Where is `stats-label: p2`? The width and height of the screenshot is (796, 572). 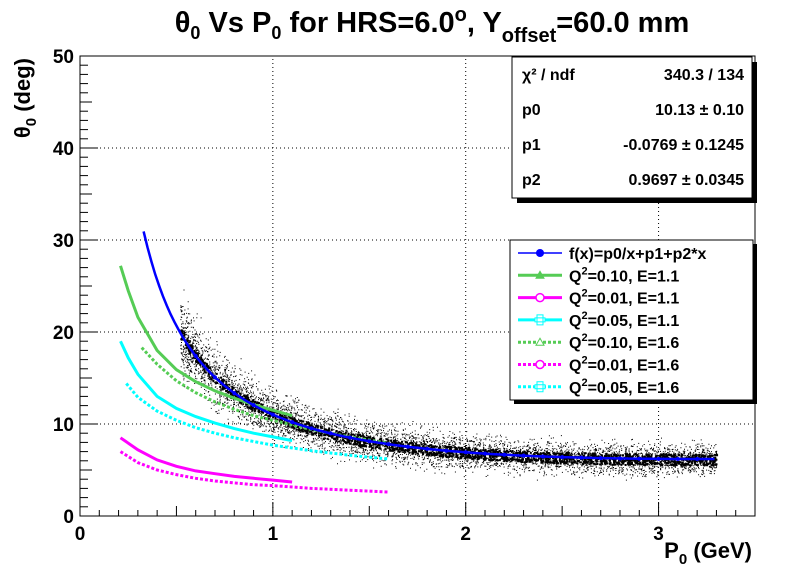
stats-label: p2 is located at coordinates (531, 180).